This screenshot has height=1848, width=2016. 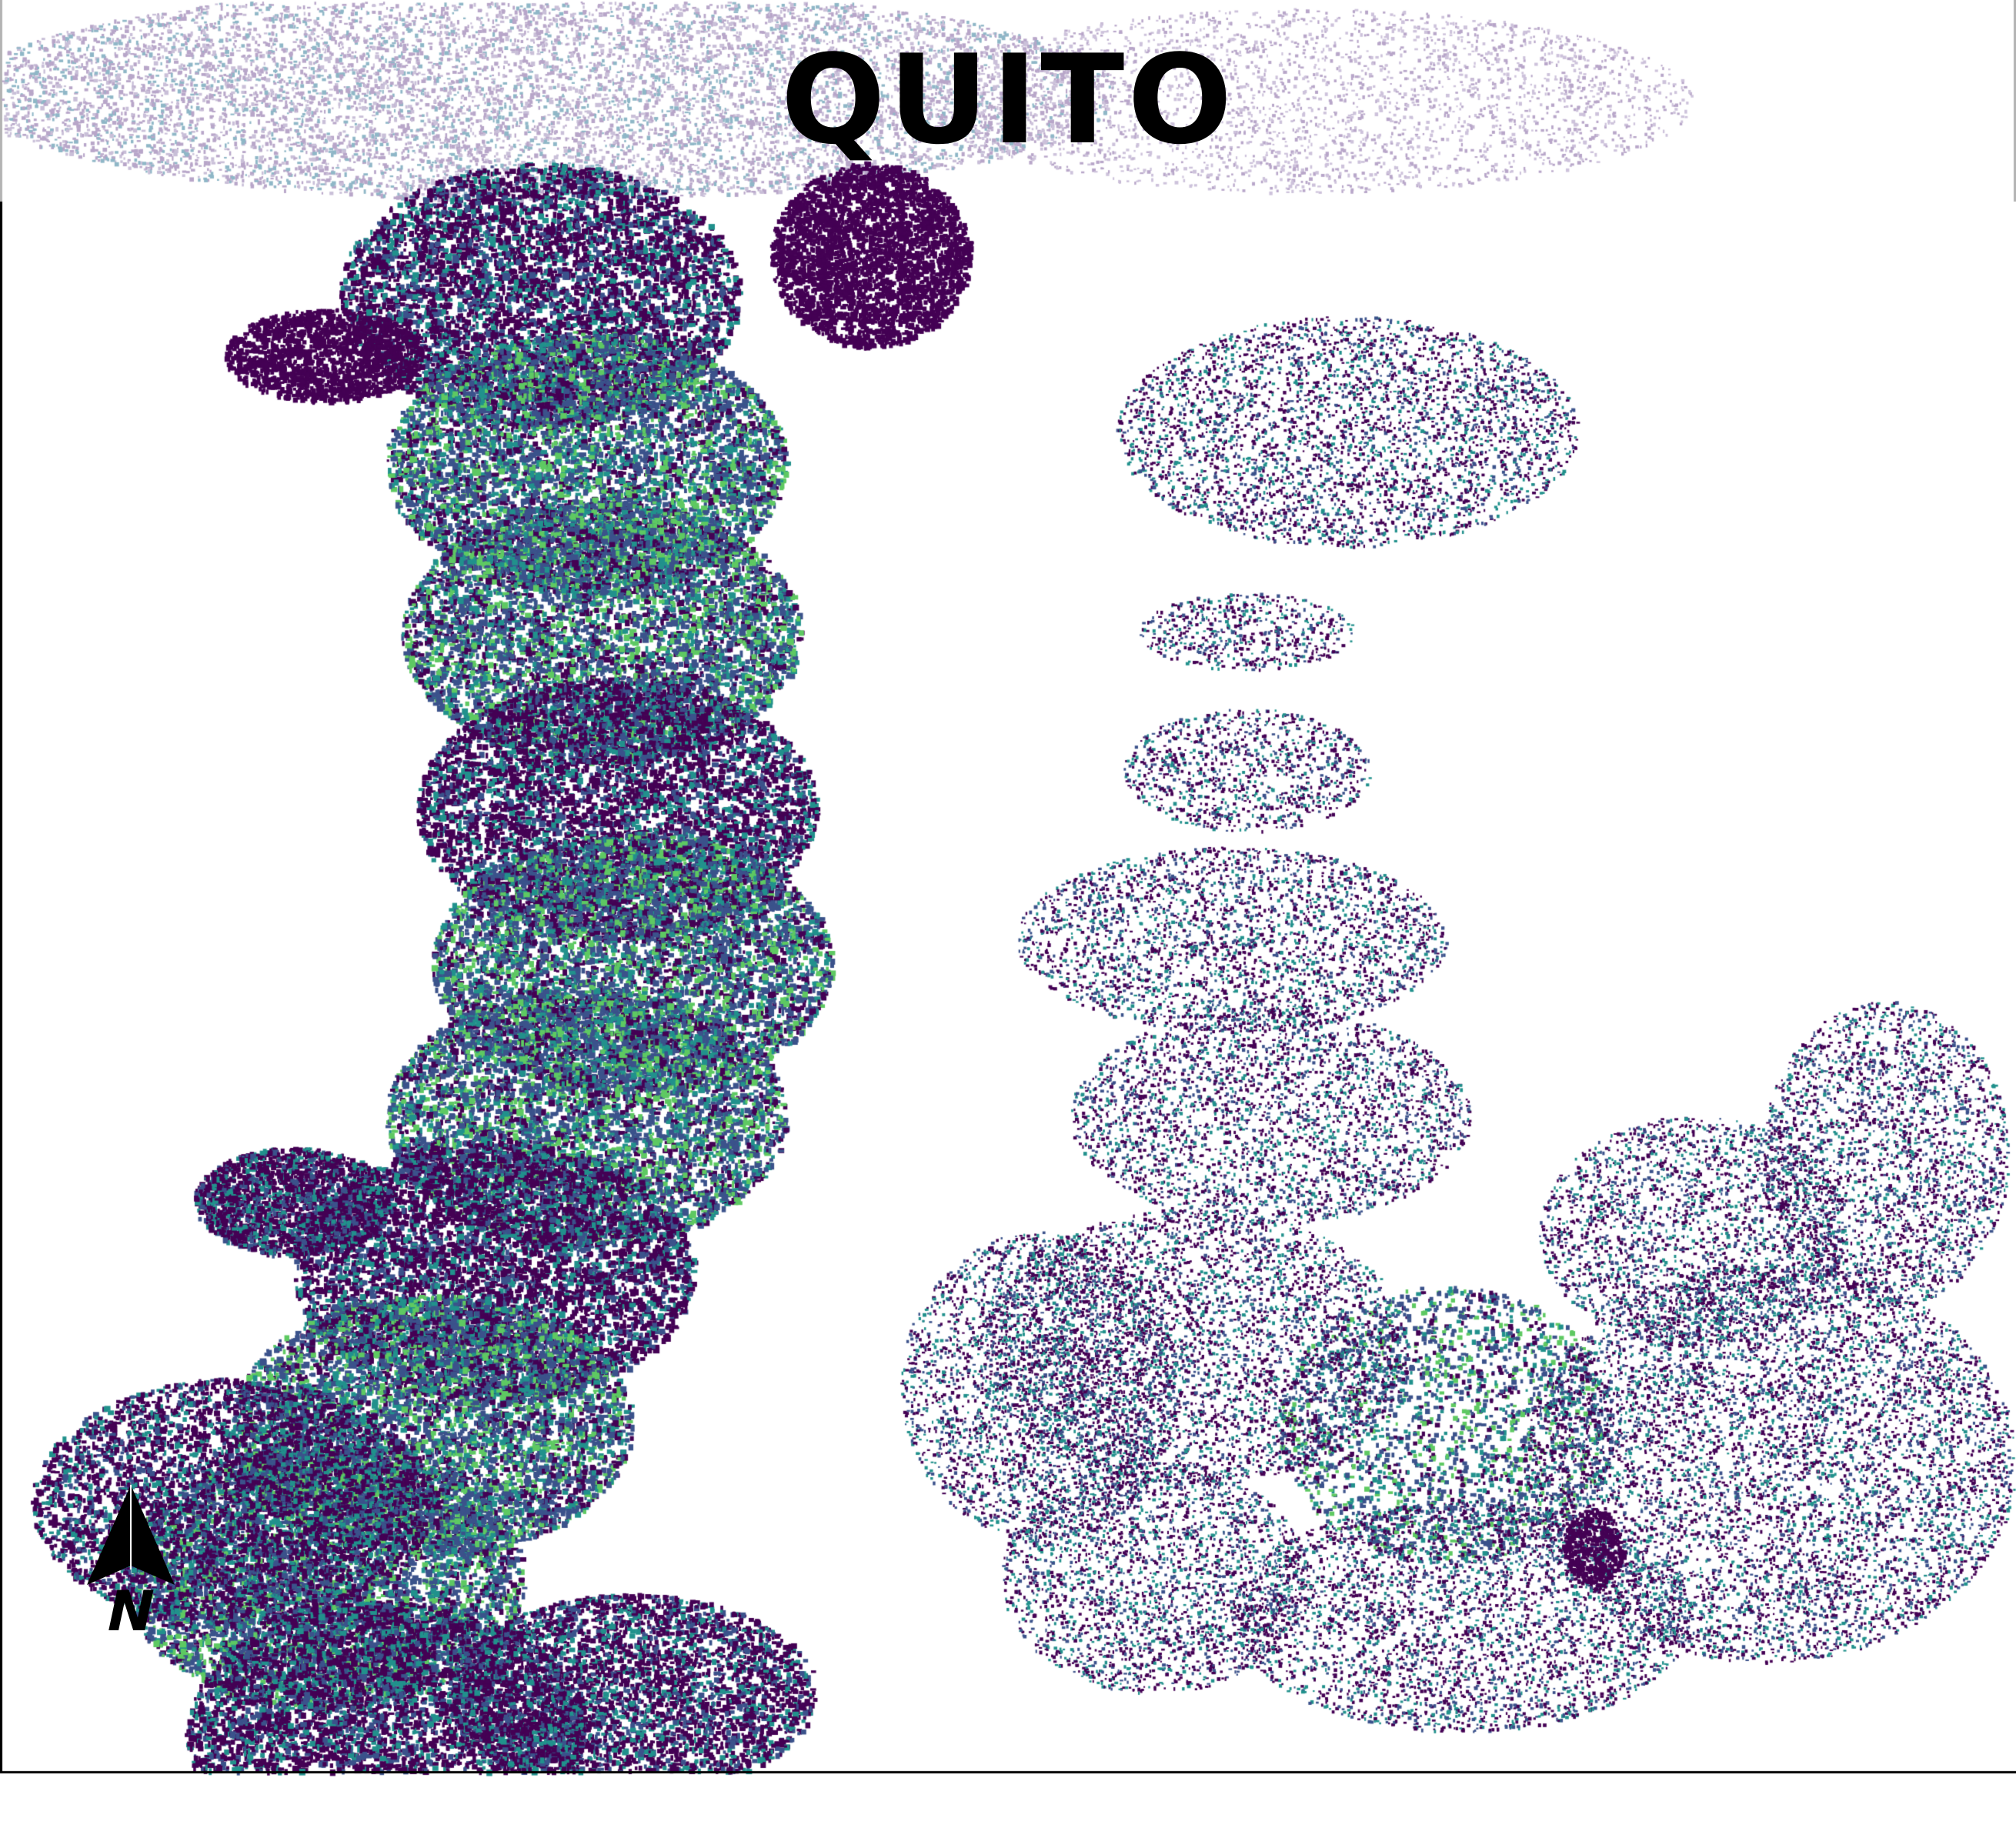 What do you see at coordinates (131, 1535) in the screenshot?
I see `north-arrow-icon` at bounding box center [131, 1535].